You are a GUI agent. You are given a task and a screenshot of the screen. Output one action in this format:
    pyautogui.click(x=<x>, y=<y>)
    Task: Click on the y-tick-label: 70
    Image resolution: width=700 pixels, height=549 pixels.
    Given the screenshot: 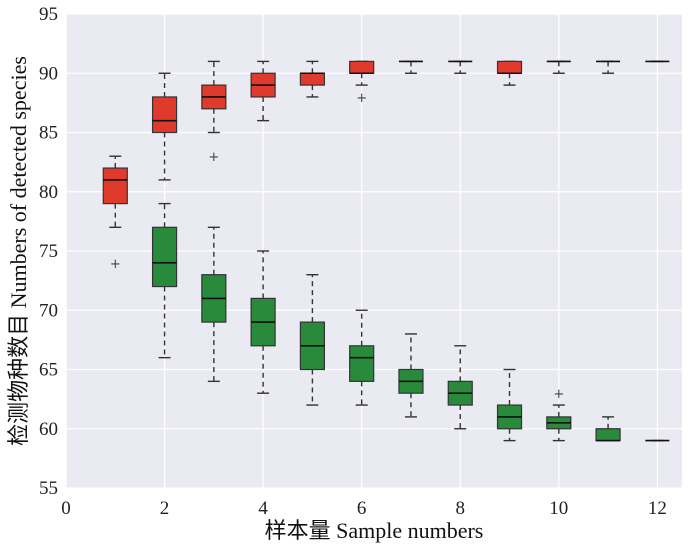 What is the action you would take?
    pyautogui.click(x=48, y=310)
    